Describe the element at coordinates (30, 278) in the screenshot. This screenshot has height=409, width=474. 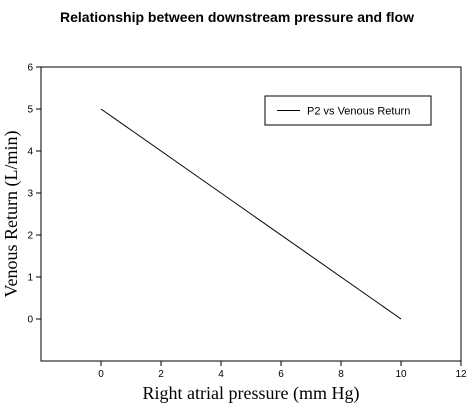
I see `y-tick-label: 1` at that location.